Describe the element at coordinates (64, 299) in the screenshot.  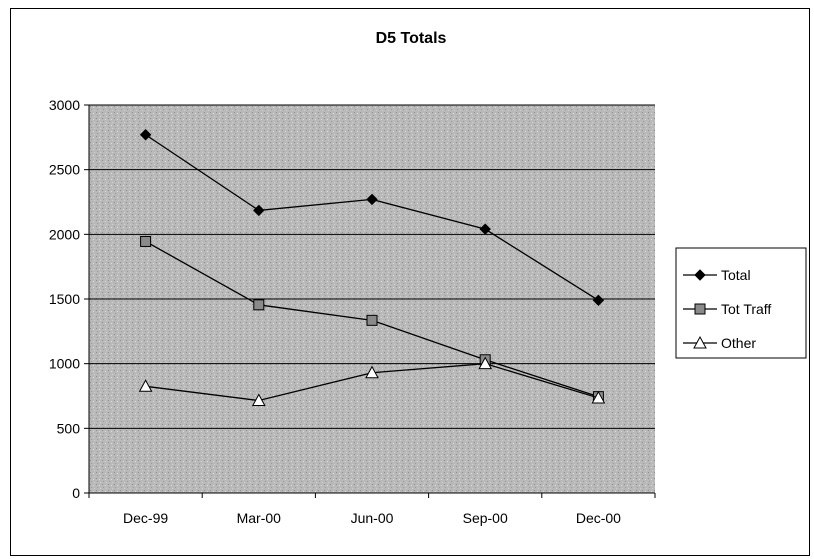
I see `y-tick-label: 1500` at that location.